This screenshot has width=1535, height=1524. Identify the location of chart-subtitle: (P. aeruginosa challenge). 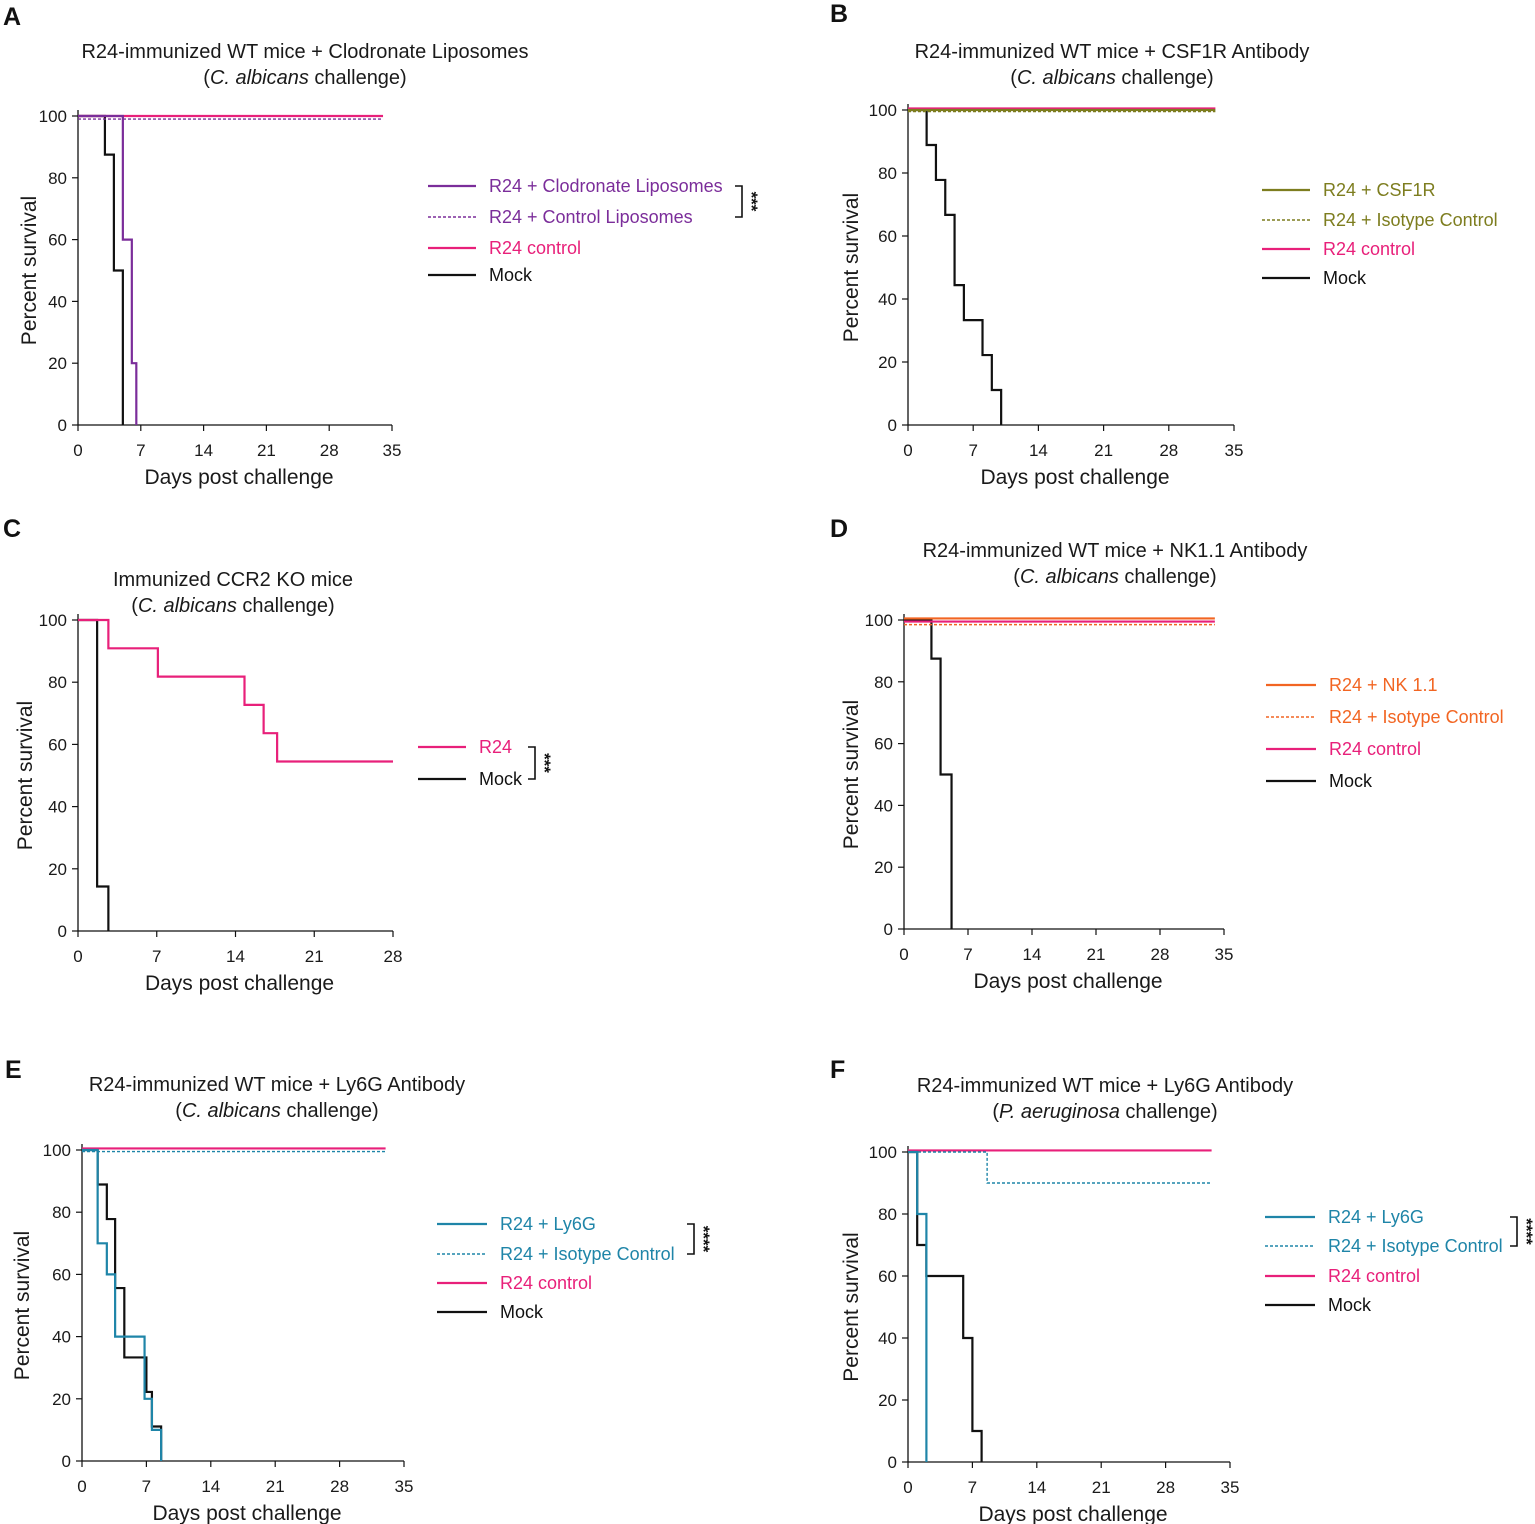
(1104, 1112).